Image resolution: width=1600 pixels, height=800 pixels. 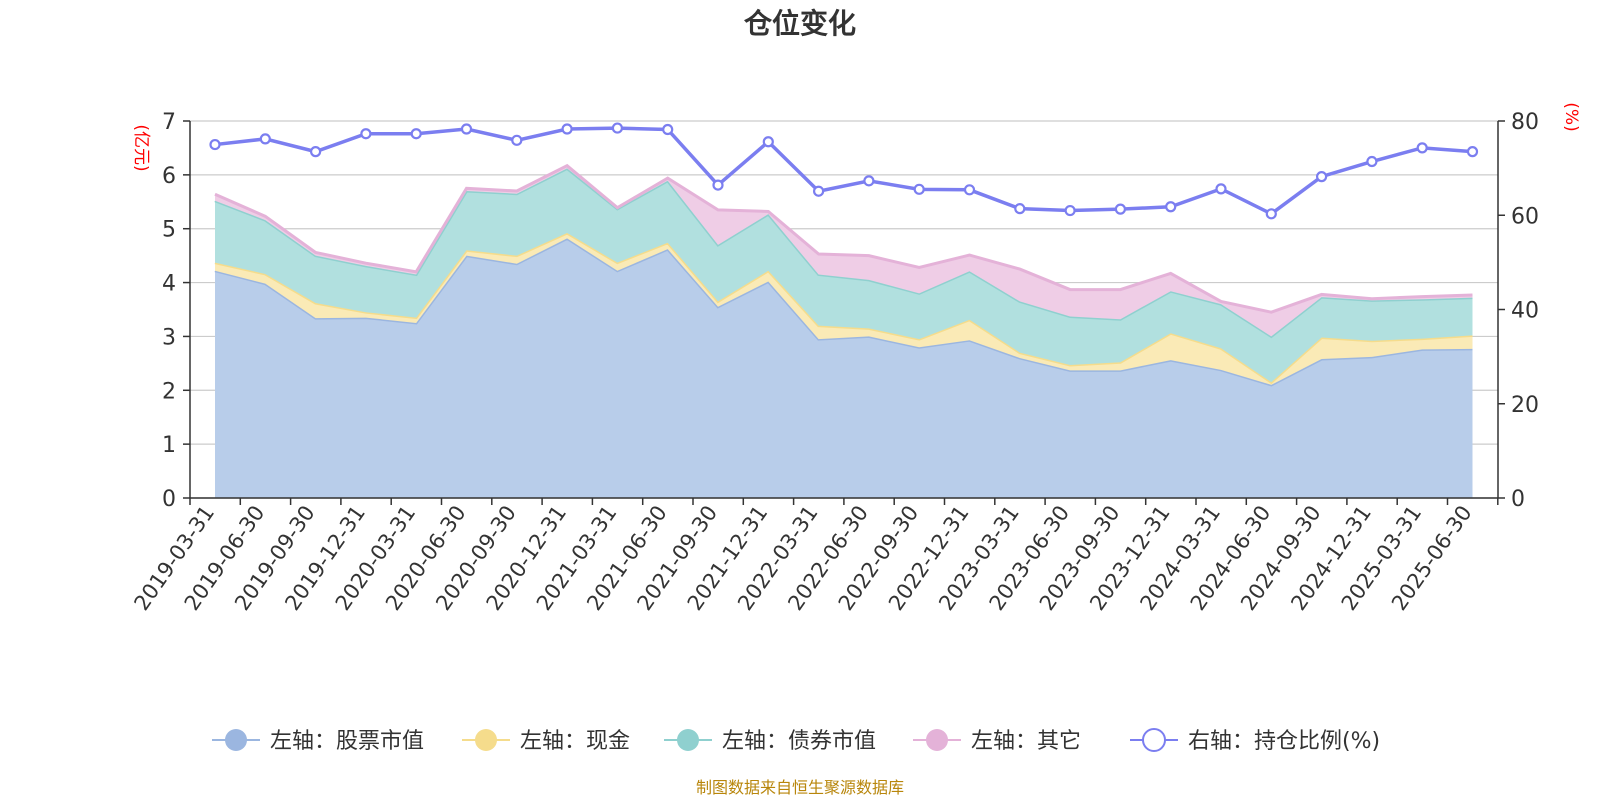 I want to click on chart-title: 仓位变化, so click(x=800, y=23).